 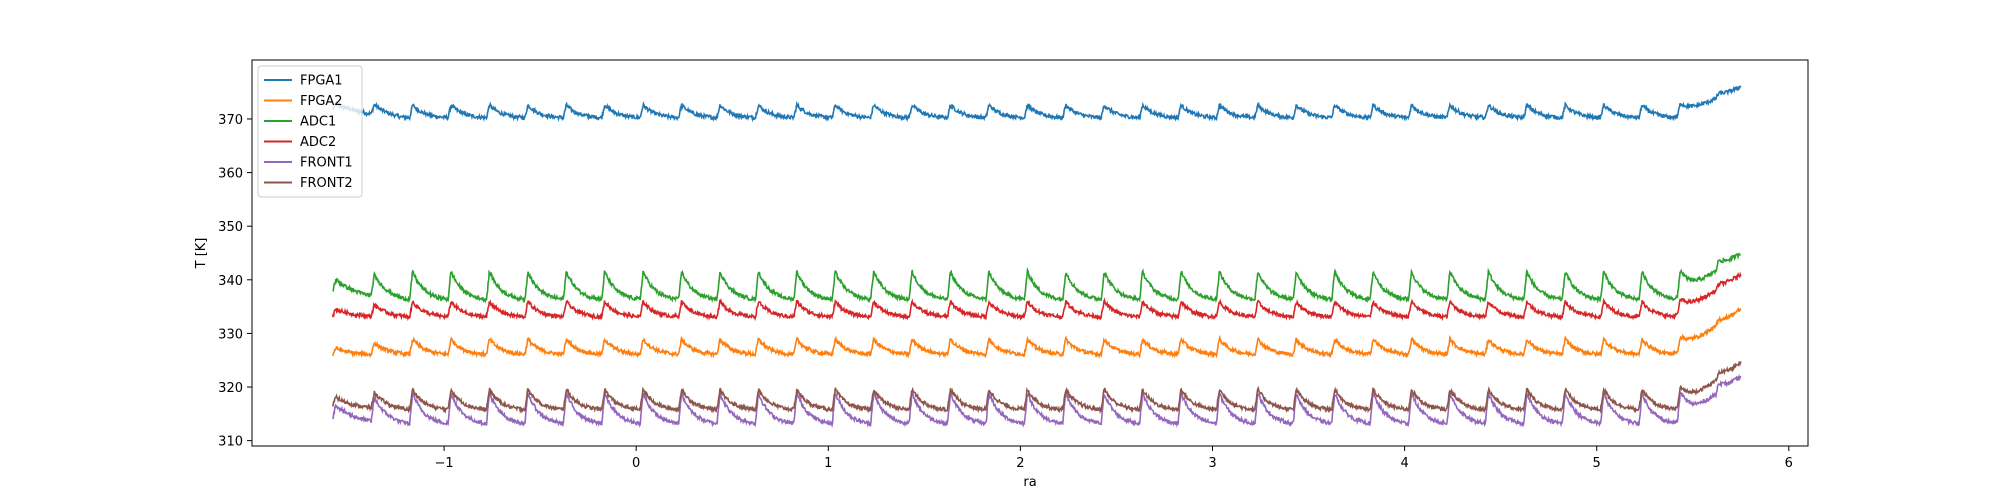 What do you see at coordinates (828, 463) in the screenshot?
I see `x-tick-label: 1` at bounding box center [828, 463].